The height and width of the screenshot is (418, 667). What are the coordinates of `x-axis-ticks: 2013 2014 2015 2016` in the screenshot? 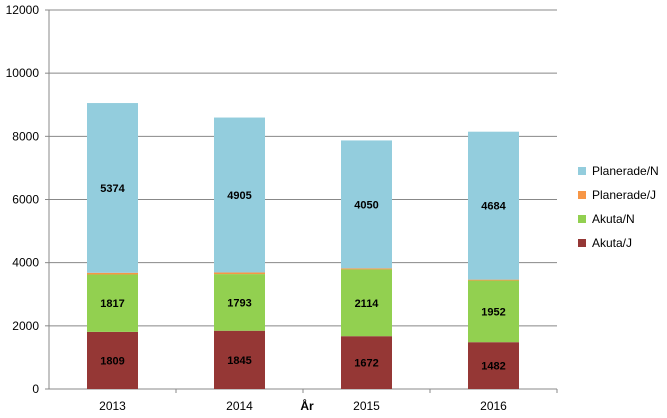 It's located at (328, 401).